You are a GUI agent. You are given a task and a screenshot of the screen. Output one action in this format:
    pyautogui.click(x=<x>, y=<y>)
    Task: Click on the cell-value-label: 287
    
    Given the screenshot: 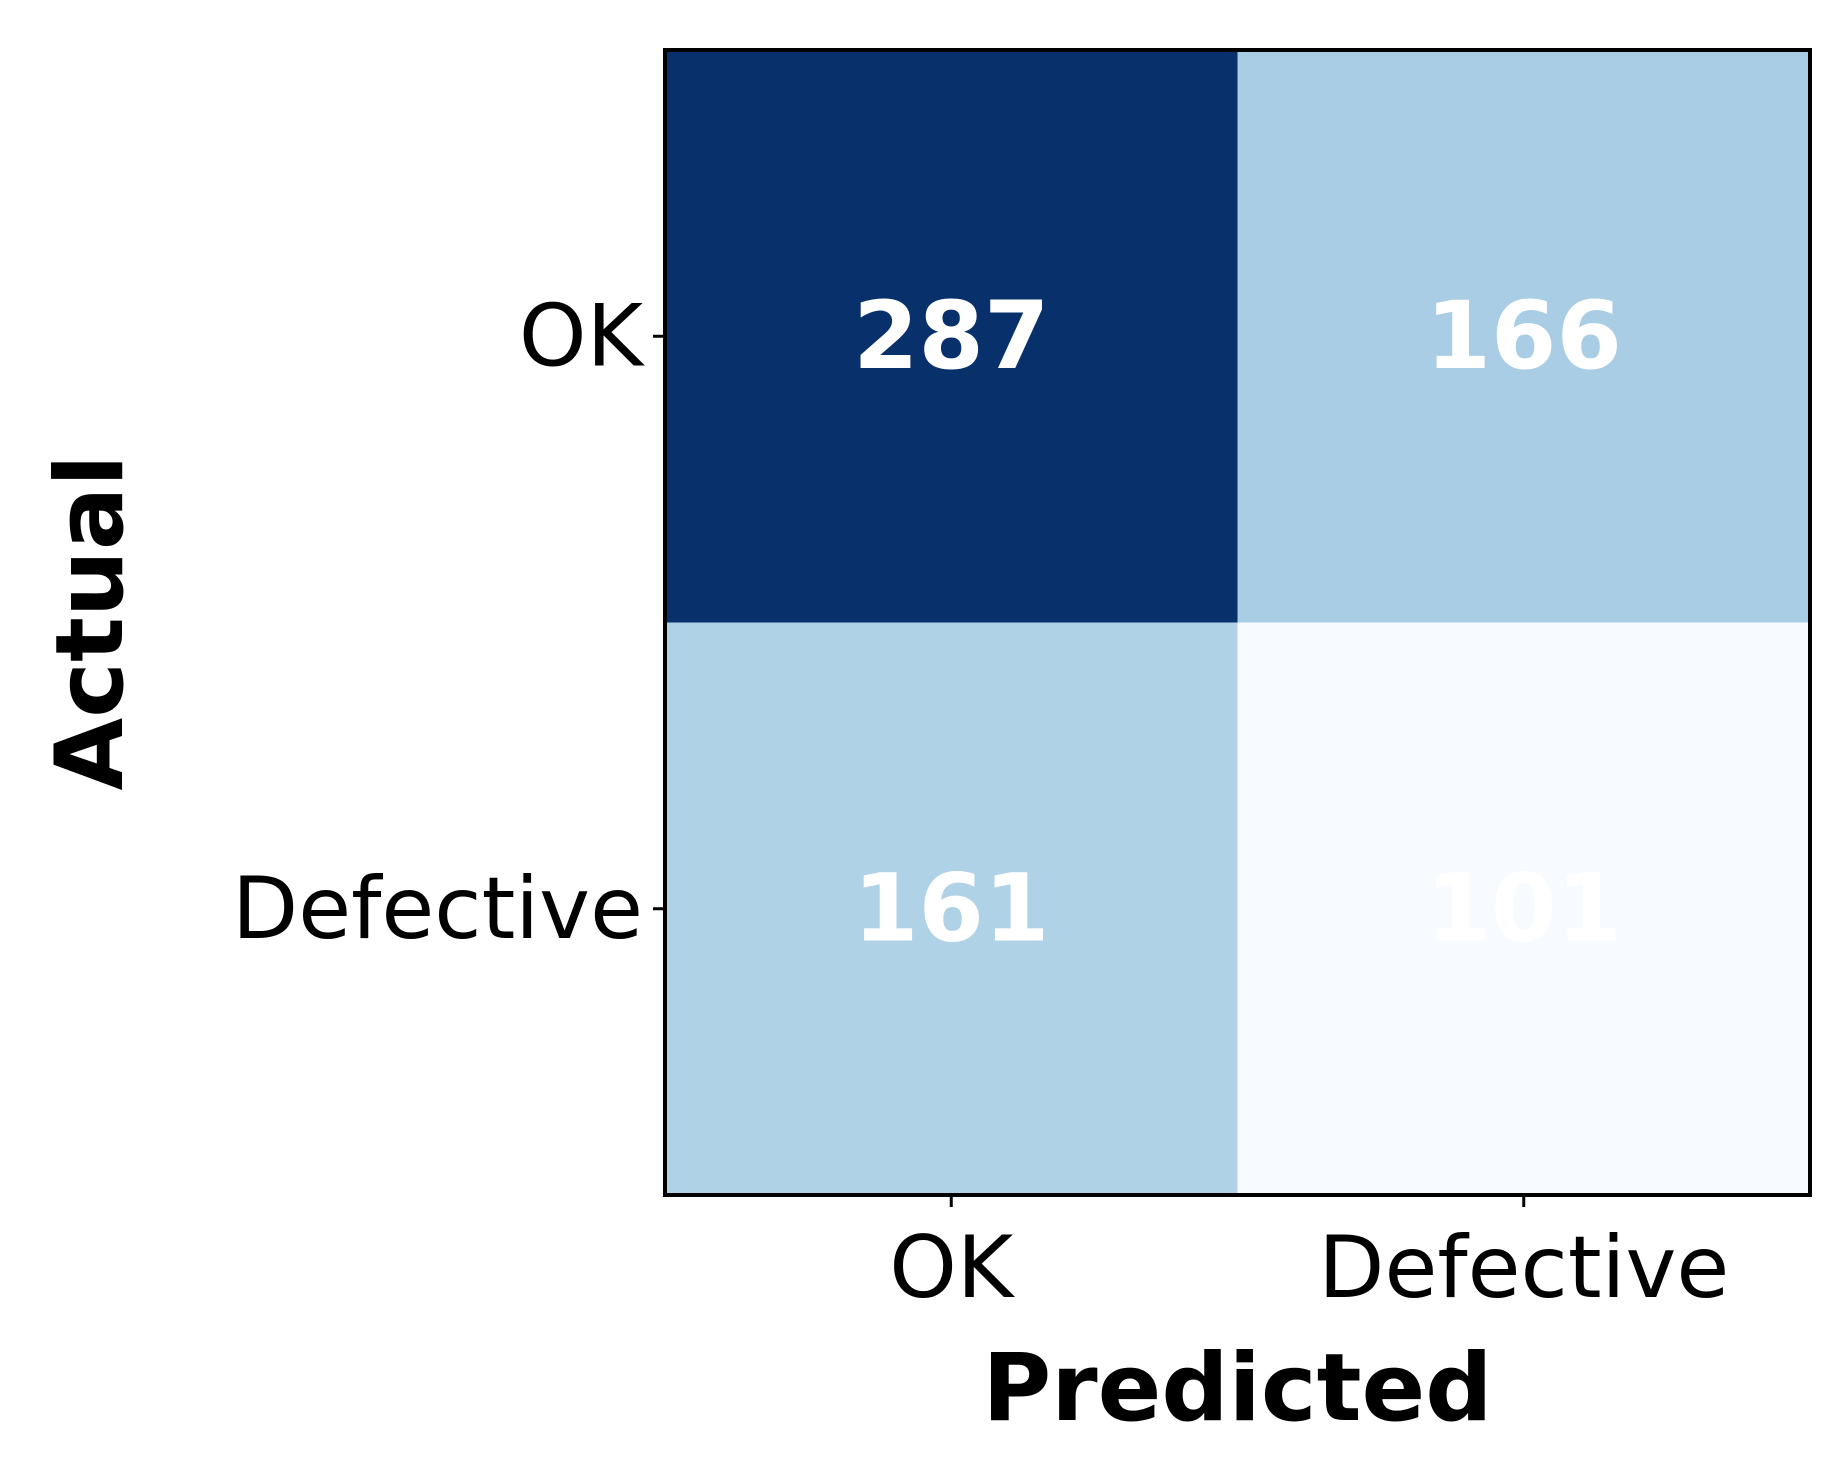 What is the action you would take?
    pyautogui.click(x=951, y=336)
    